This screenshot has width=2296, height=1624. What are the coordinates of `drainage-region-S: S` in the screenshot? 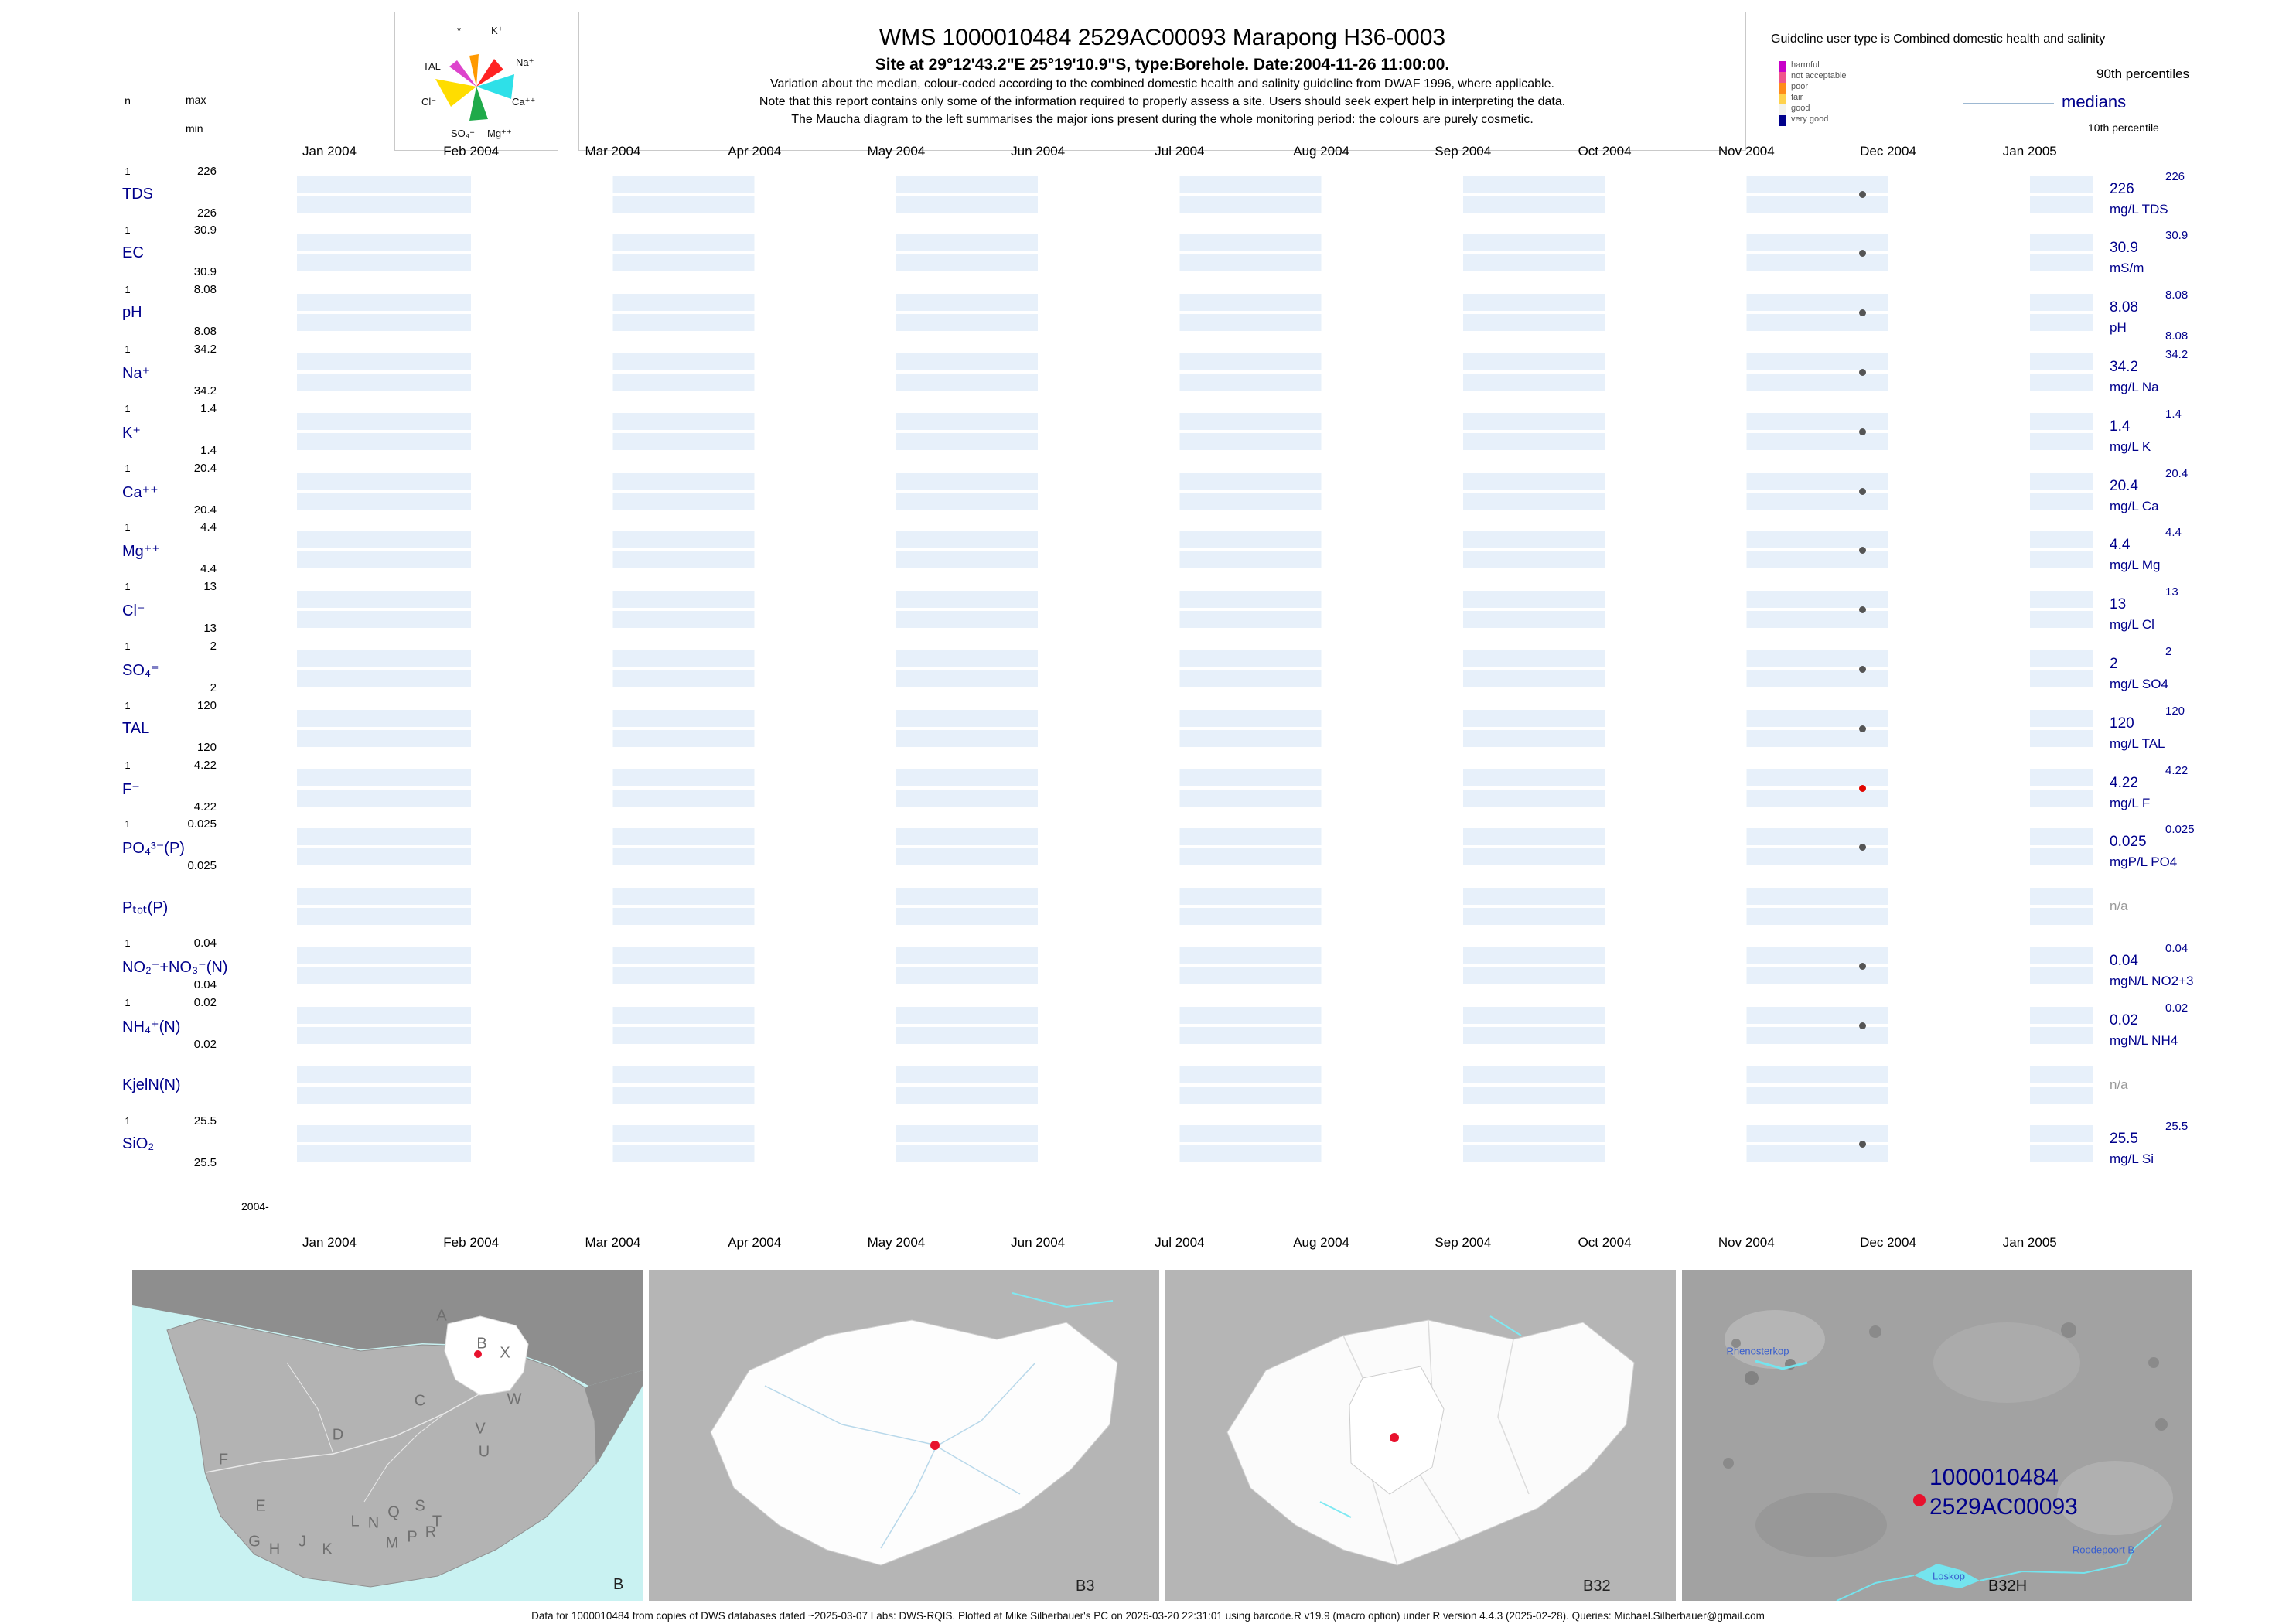 It's located at (420, 1506).